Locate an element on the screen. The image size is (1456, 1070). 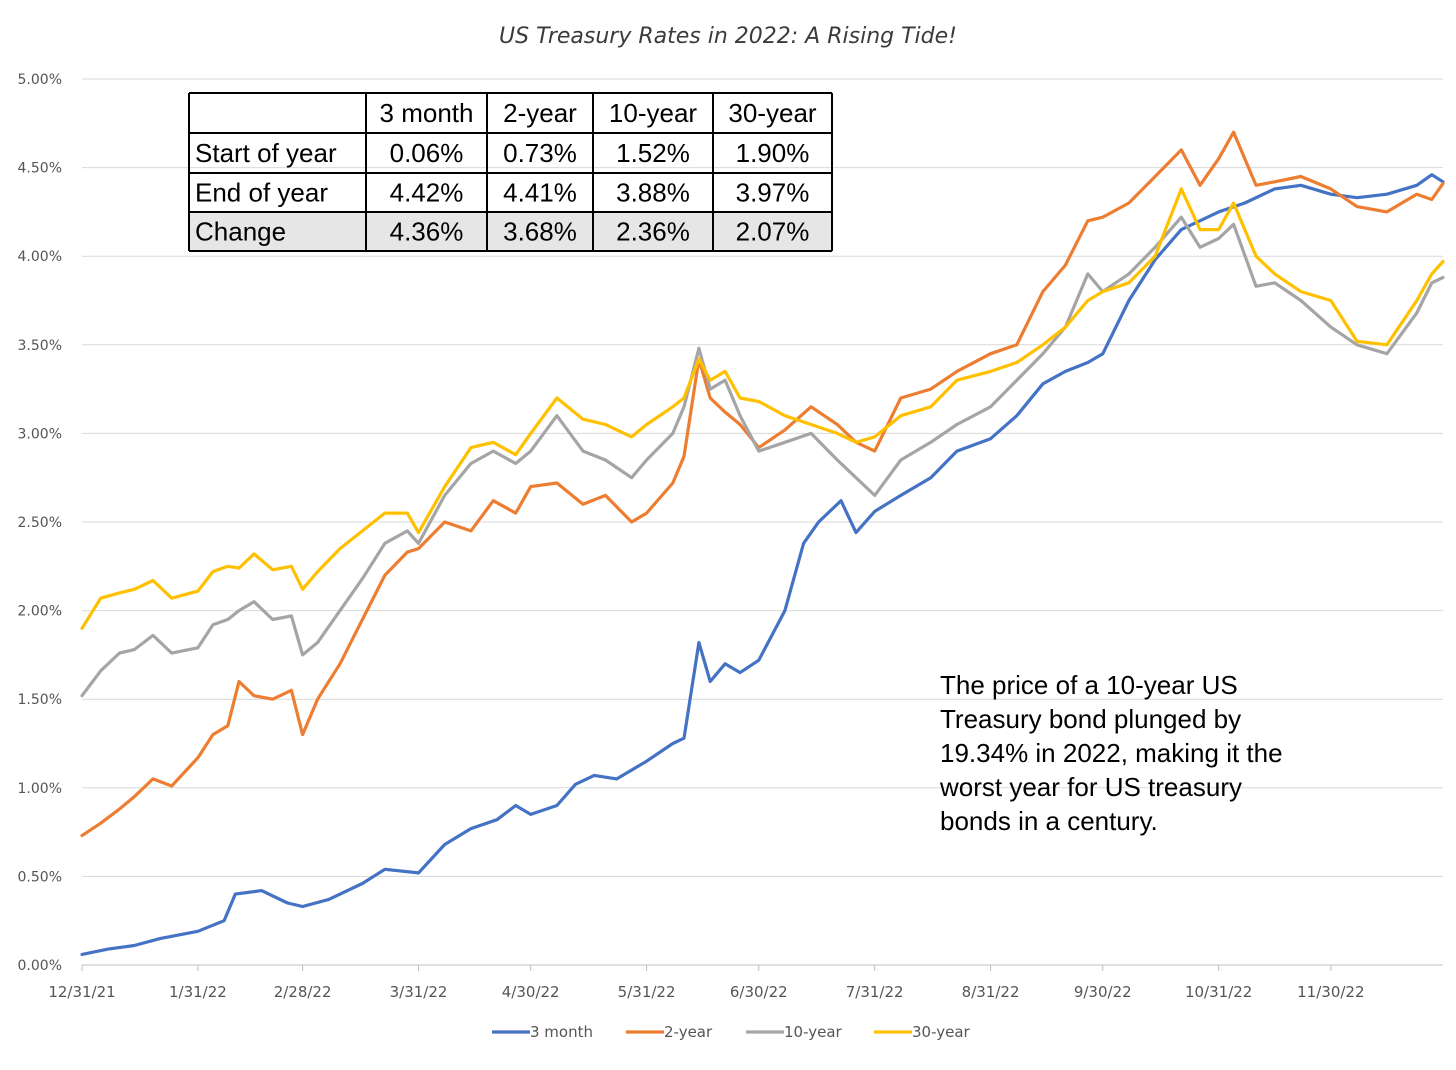
table-header-cell: 10-year is located at coordinates (653, 113).